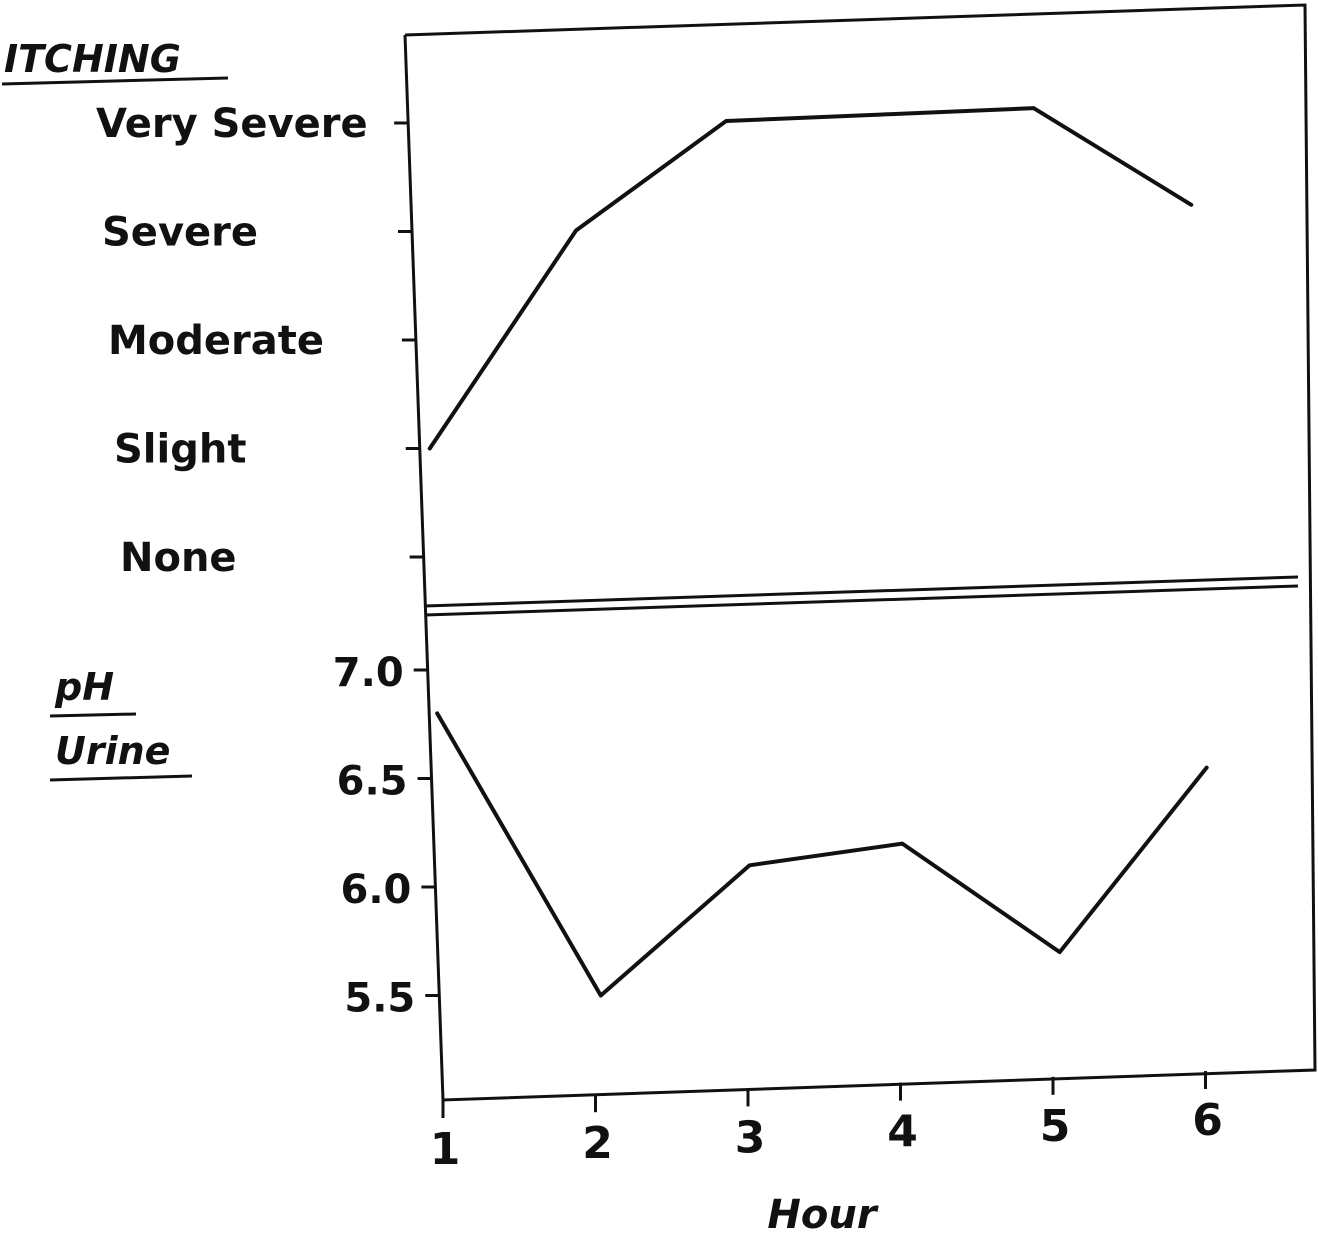  What do you see at coordinates (597, 1143) in the screenshot?
I see `x-tick-label: 2` at bounding box center [597, 1143].